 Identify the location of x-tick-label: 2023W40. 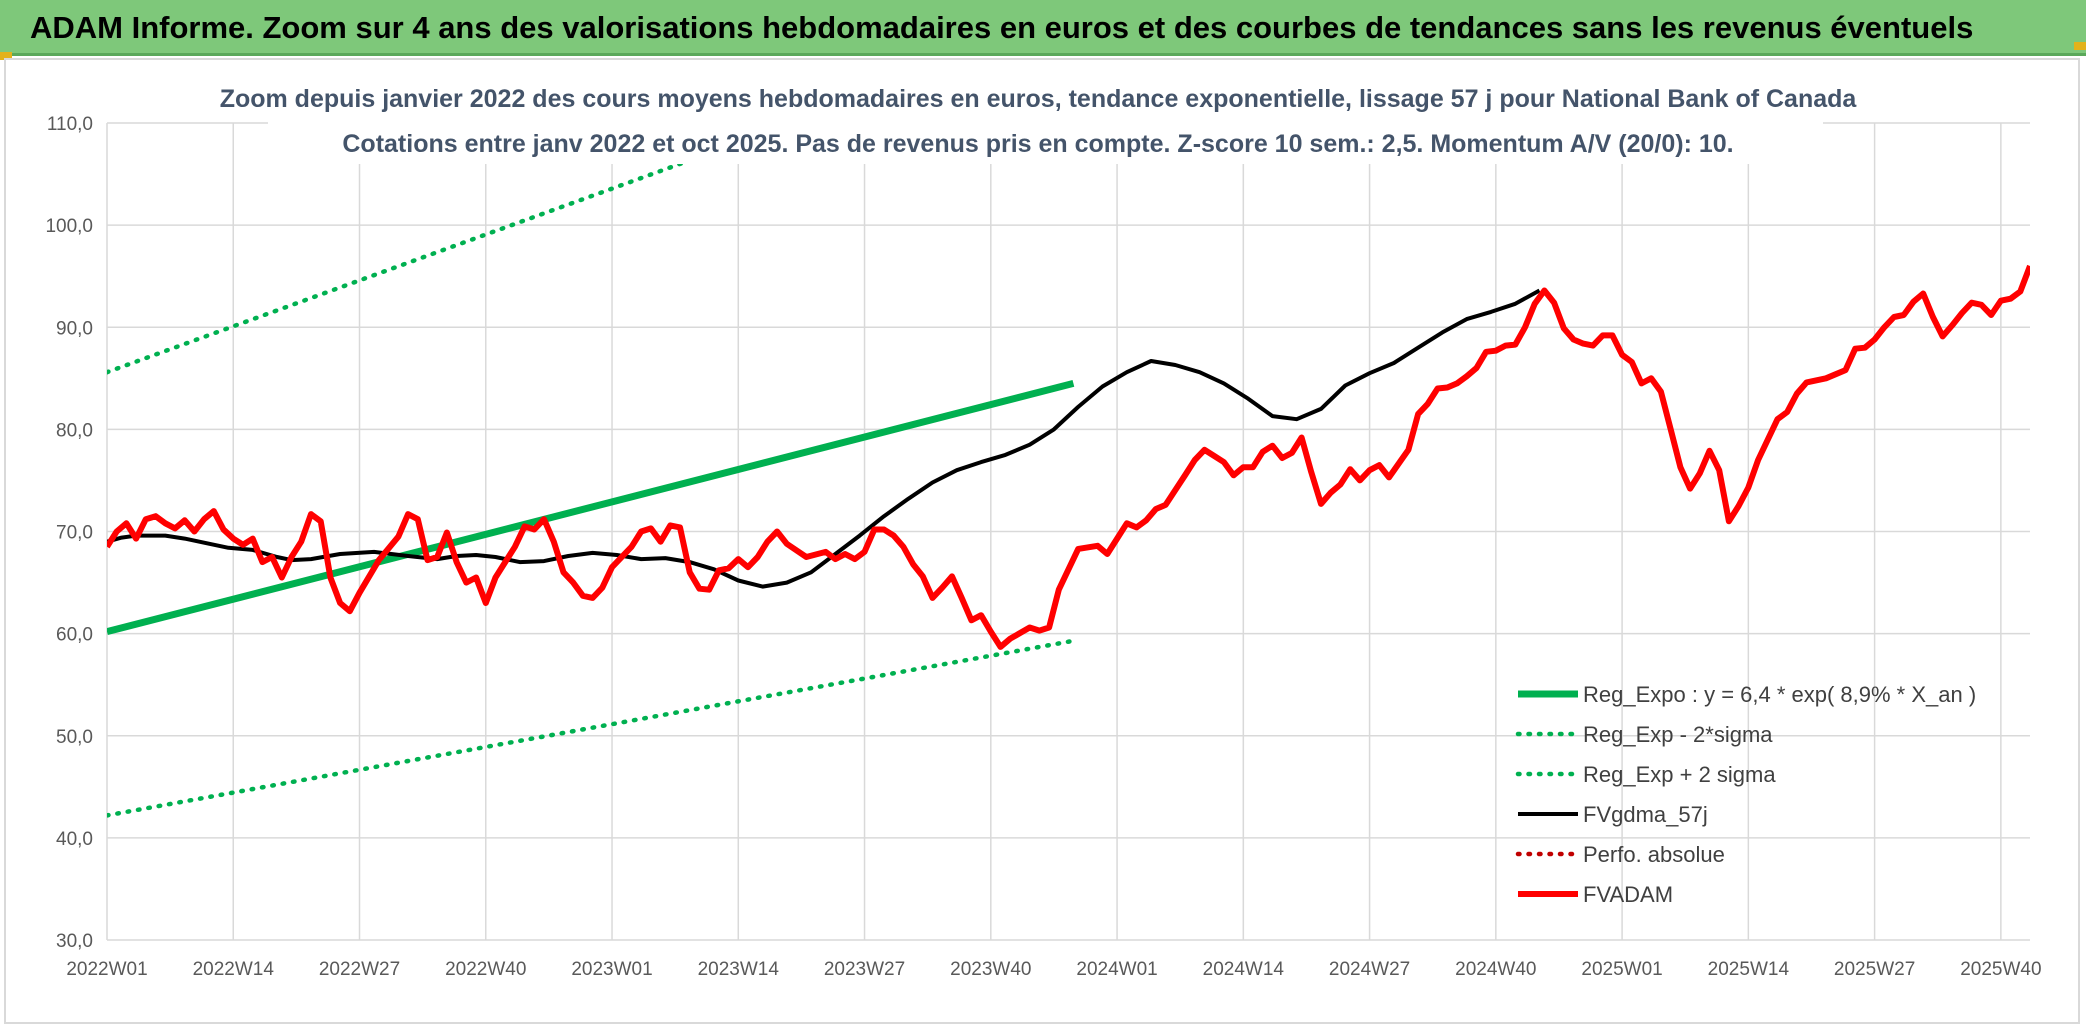
(990, 969).